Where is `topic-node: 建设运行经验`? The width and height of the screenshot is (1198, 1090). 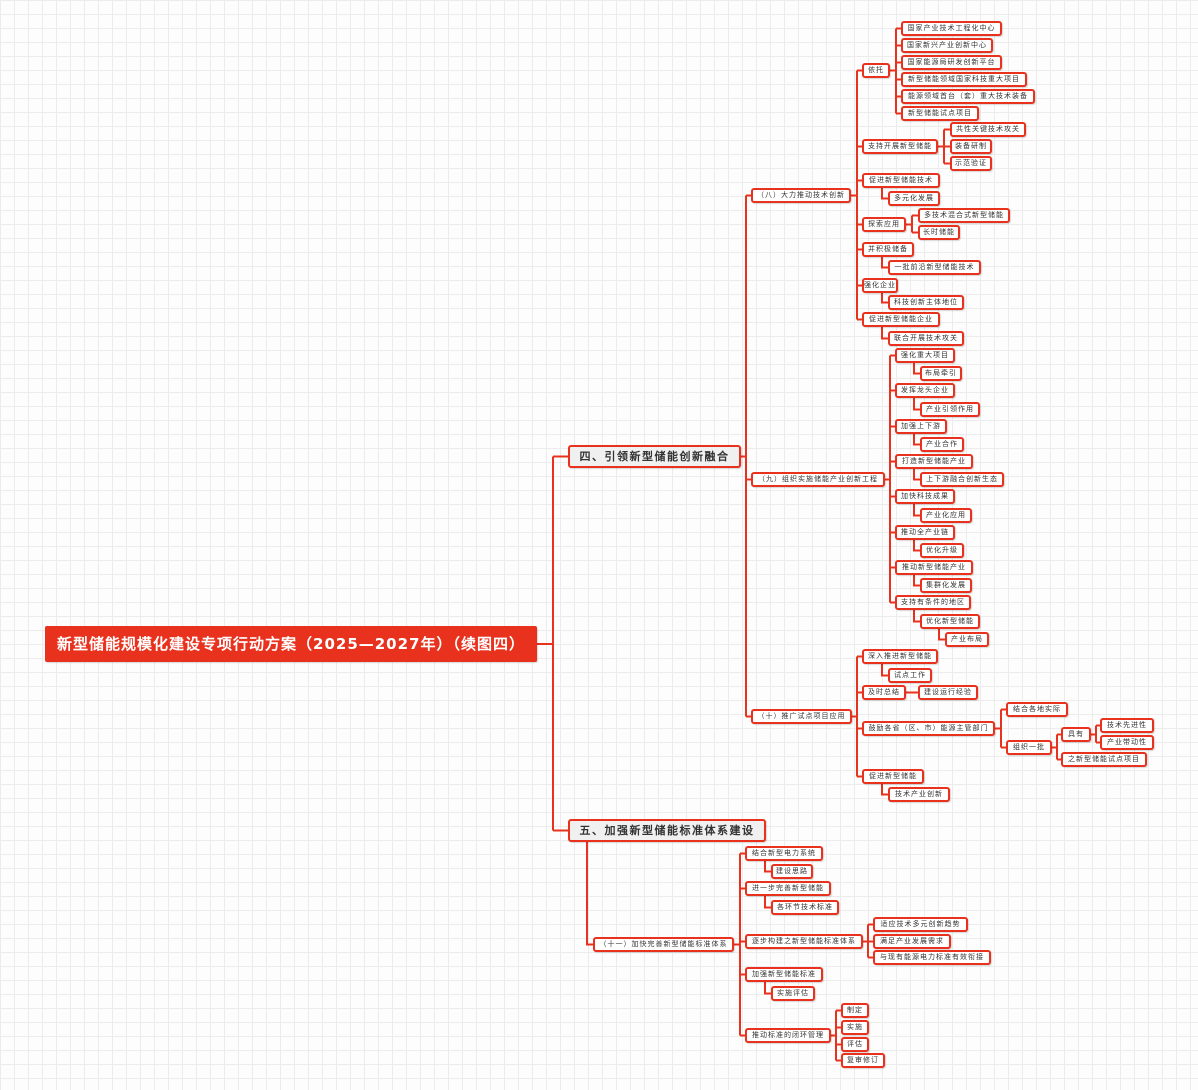 topic-node: 建设运行经验 is located at coordinates (948, 692).